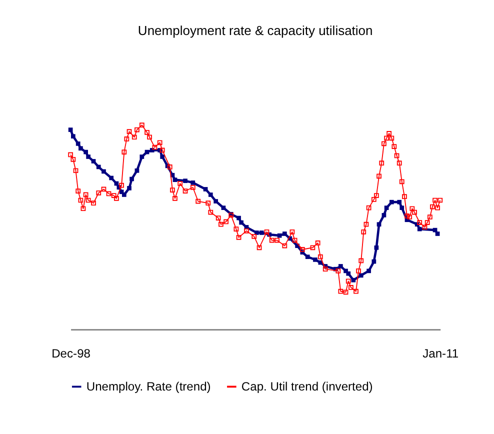 Image resolution: width=494 pixels, height=434 pixels. What do you see at coordinates (440, 353) in the screenshot?
I see `x-tick-label: Jan-11` at bounding box center [440, 353].